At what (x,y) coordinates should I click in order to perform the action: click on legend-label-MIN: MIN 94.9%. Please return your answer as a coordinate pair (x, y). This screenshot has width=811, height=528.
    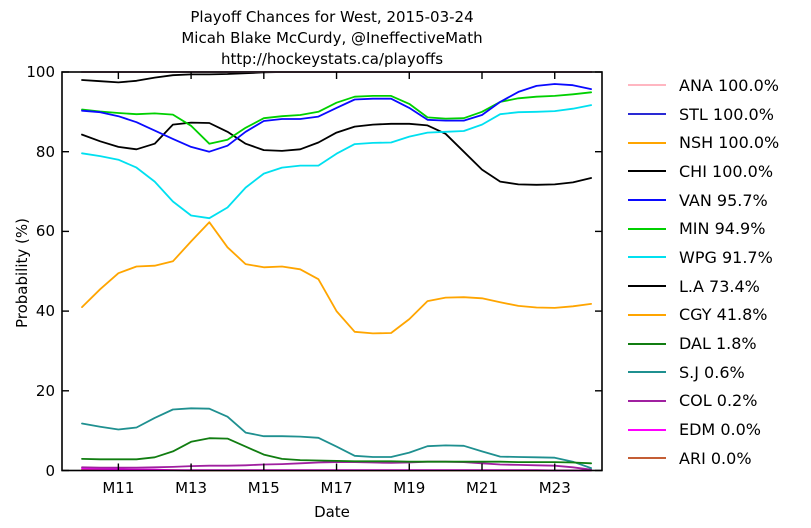
    Looking at the image, I should click on (722, 229).